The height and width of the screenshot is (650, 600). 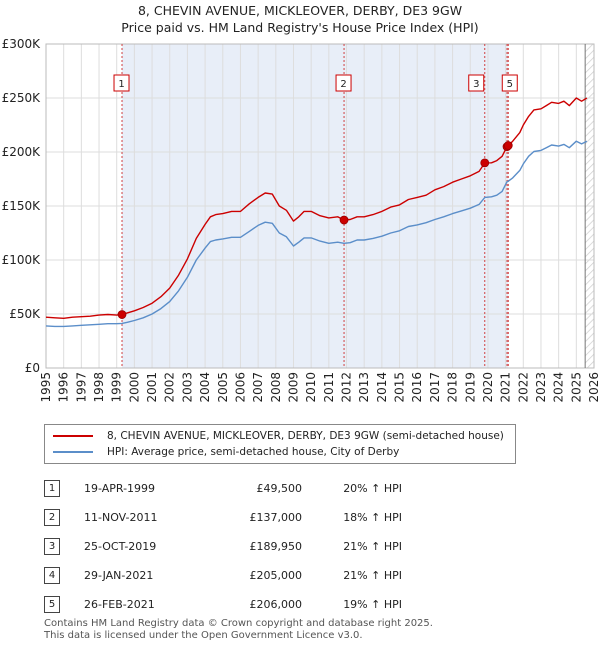 What do you see at coordinates (523, 387) in the screenshot?
I see `x-tick-label: 2022` at bounding box center [523, 387].